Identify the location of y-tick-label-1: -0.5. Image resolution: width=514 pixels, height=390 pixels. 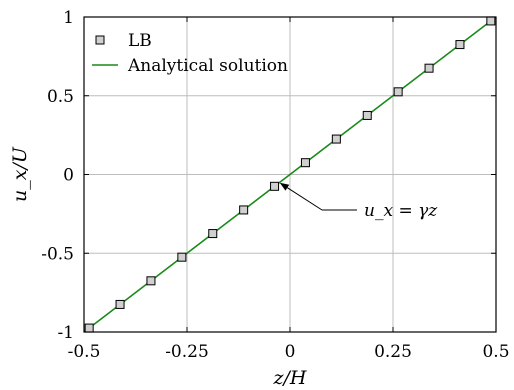
(57, 254).